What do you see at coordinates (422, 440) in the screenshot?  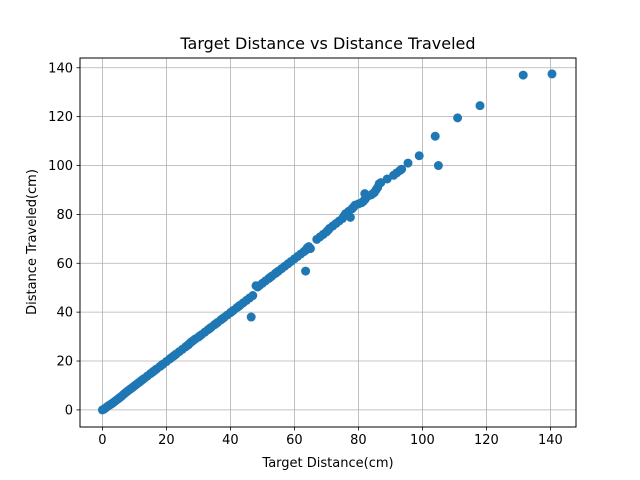 I see `x-tick-label: 100` at bounding box center [422, 440].